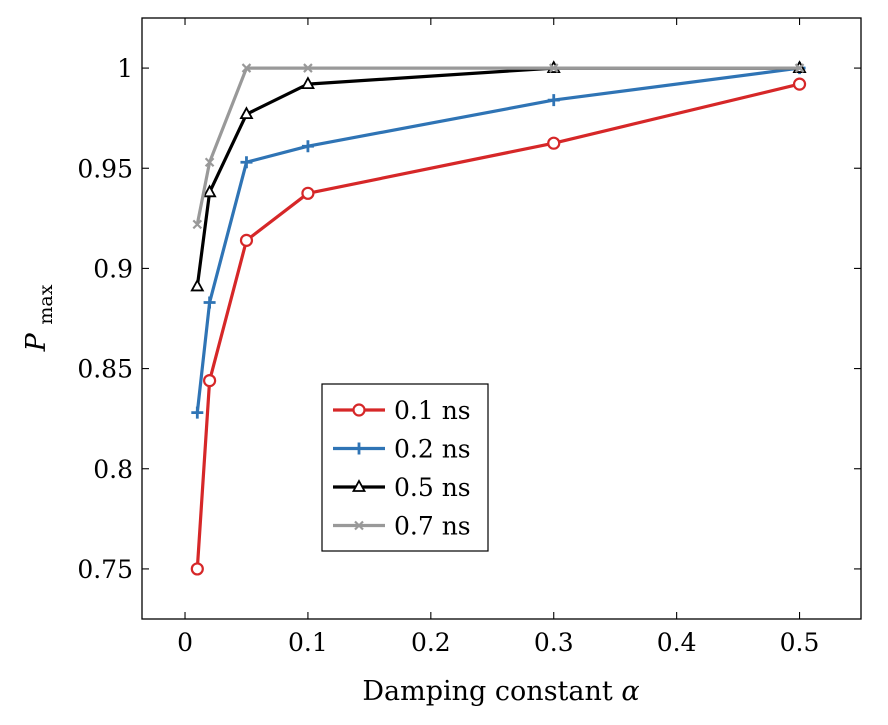  What do you see at coordinates (487, 691) in the screenshot?
I see `x-axis-title-text: Damping constant` at bounding box center [487, 691].